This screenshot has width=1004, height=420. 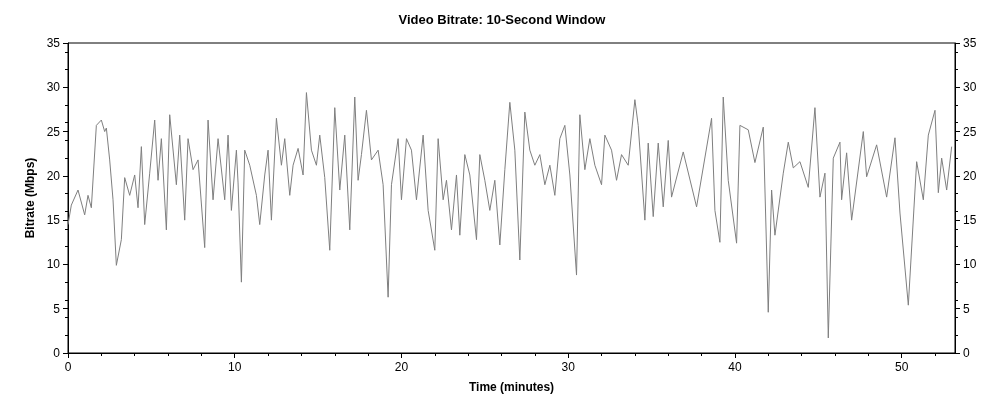 What do you see at coordinates (735, 367) in the screenshot?
I see `x-tick-label: 40` at bounding box center [735, 367].